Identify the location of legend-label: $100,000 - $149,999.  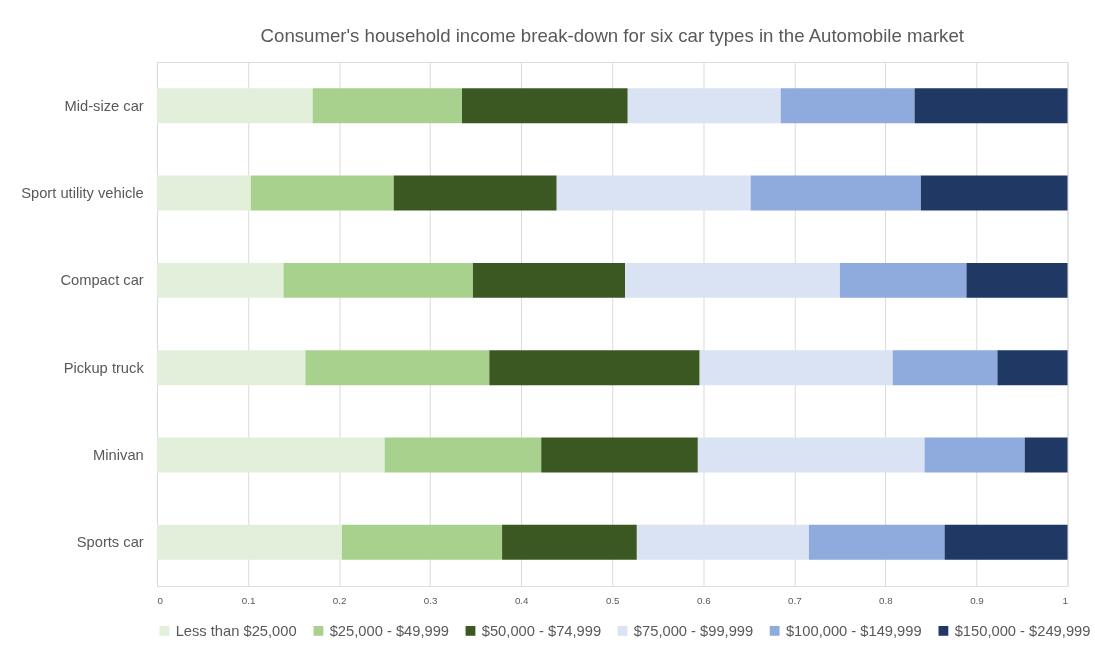
(853, 630).